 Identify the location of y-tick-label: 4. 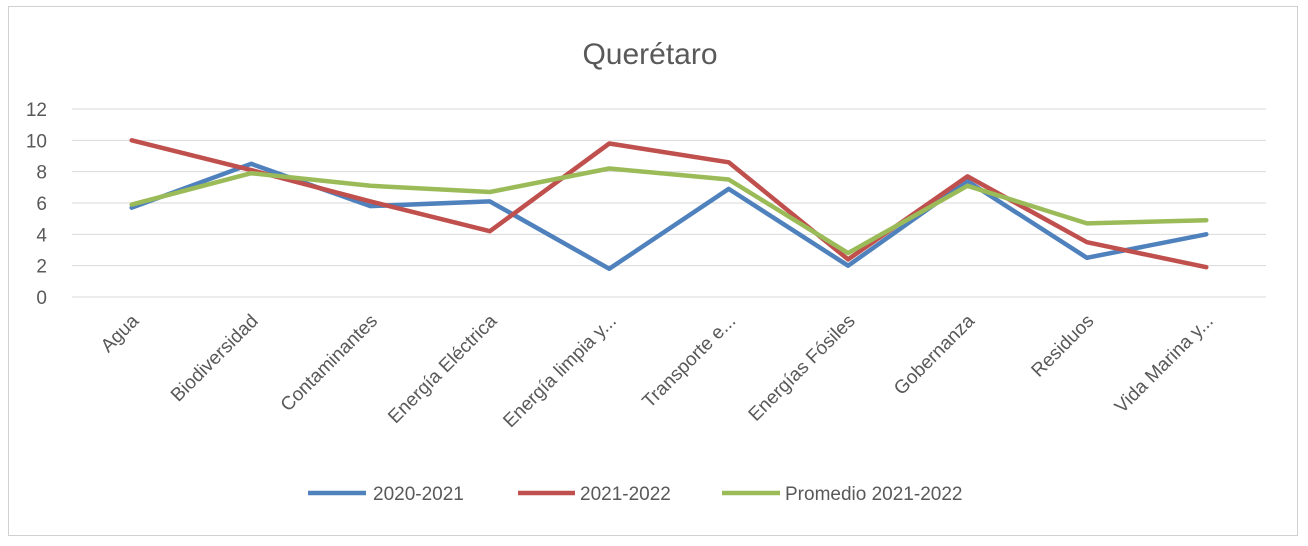
(41, 235).